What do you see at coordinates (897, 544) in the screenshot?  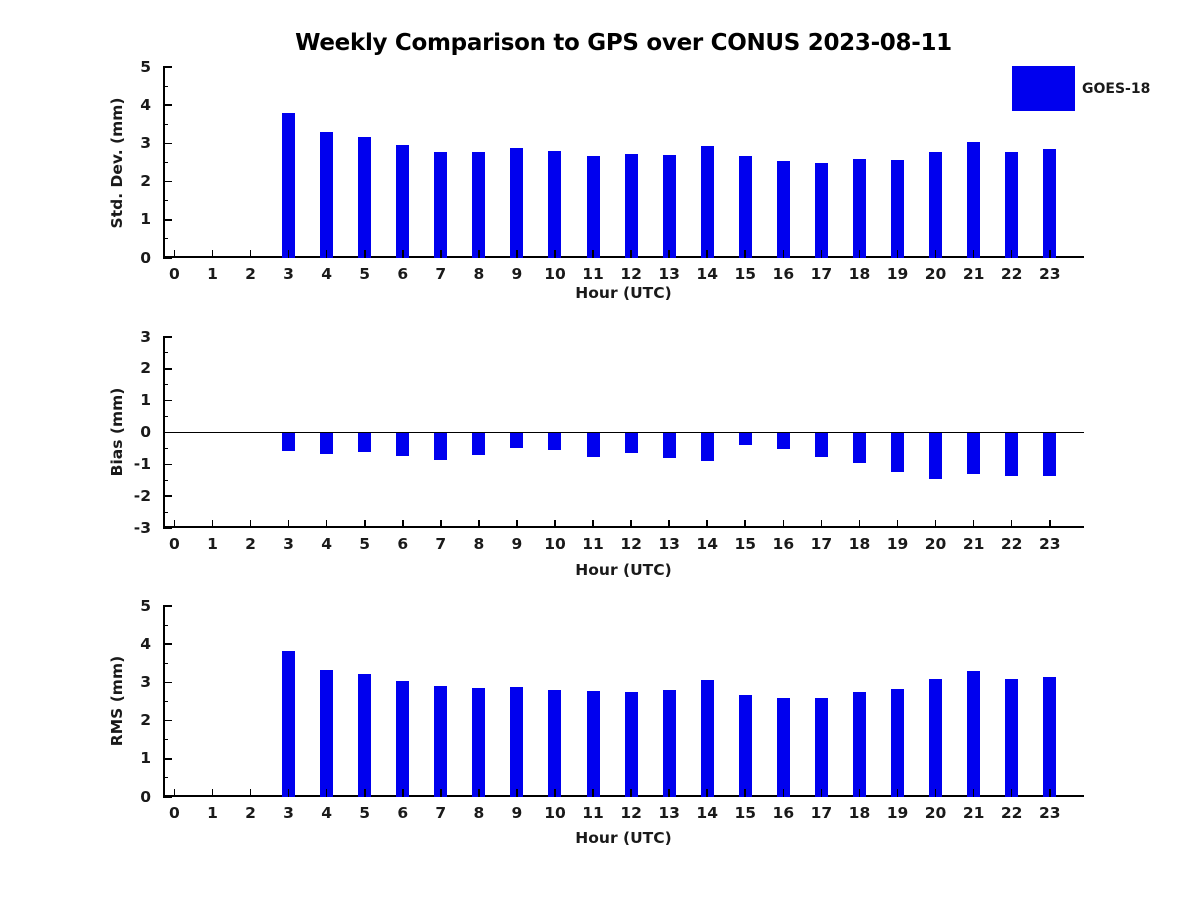 I see `x-tick-label: 19` at bounding box center [897, 544].